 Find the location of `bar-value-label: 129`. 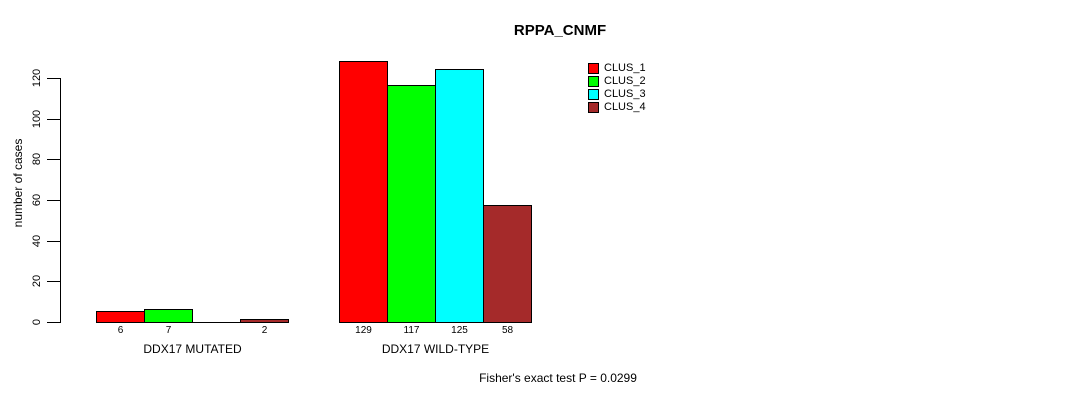

bar-value-label: 129 is located at coordinates (363, 330).